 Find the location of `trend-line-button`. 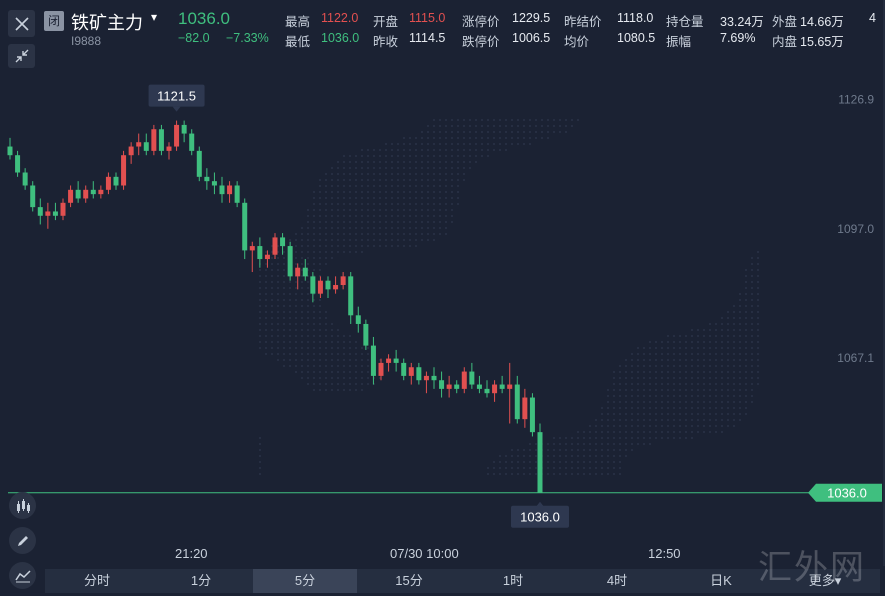

trend-line-button is located at coordinates (22, 575).